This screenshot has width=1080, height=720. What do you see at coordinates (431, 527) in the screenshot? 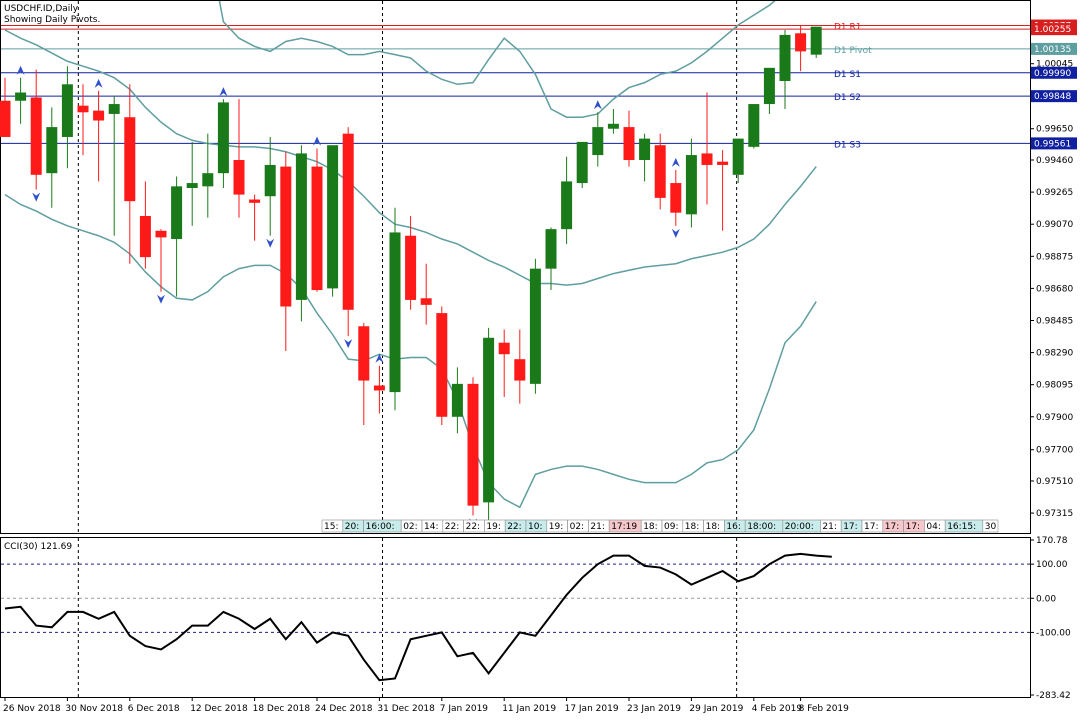
I see `time-strip-label: 14:` at bounding box center [431, 527].